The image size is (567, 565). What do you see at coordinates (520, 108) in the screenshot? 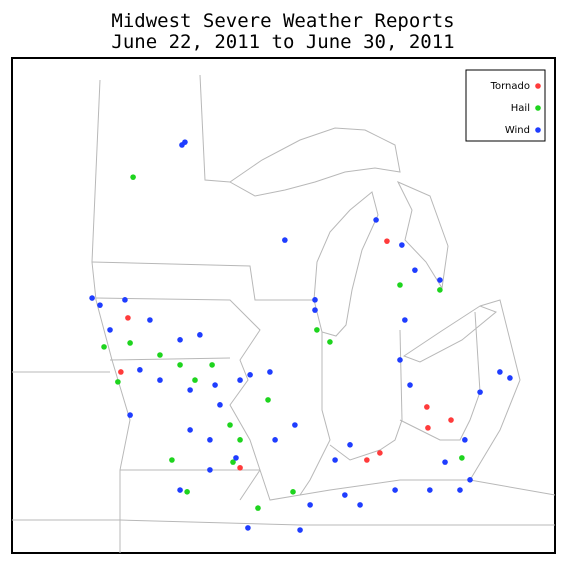
I see `legend-label: Hail` at bounding box center [520, 108].